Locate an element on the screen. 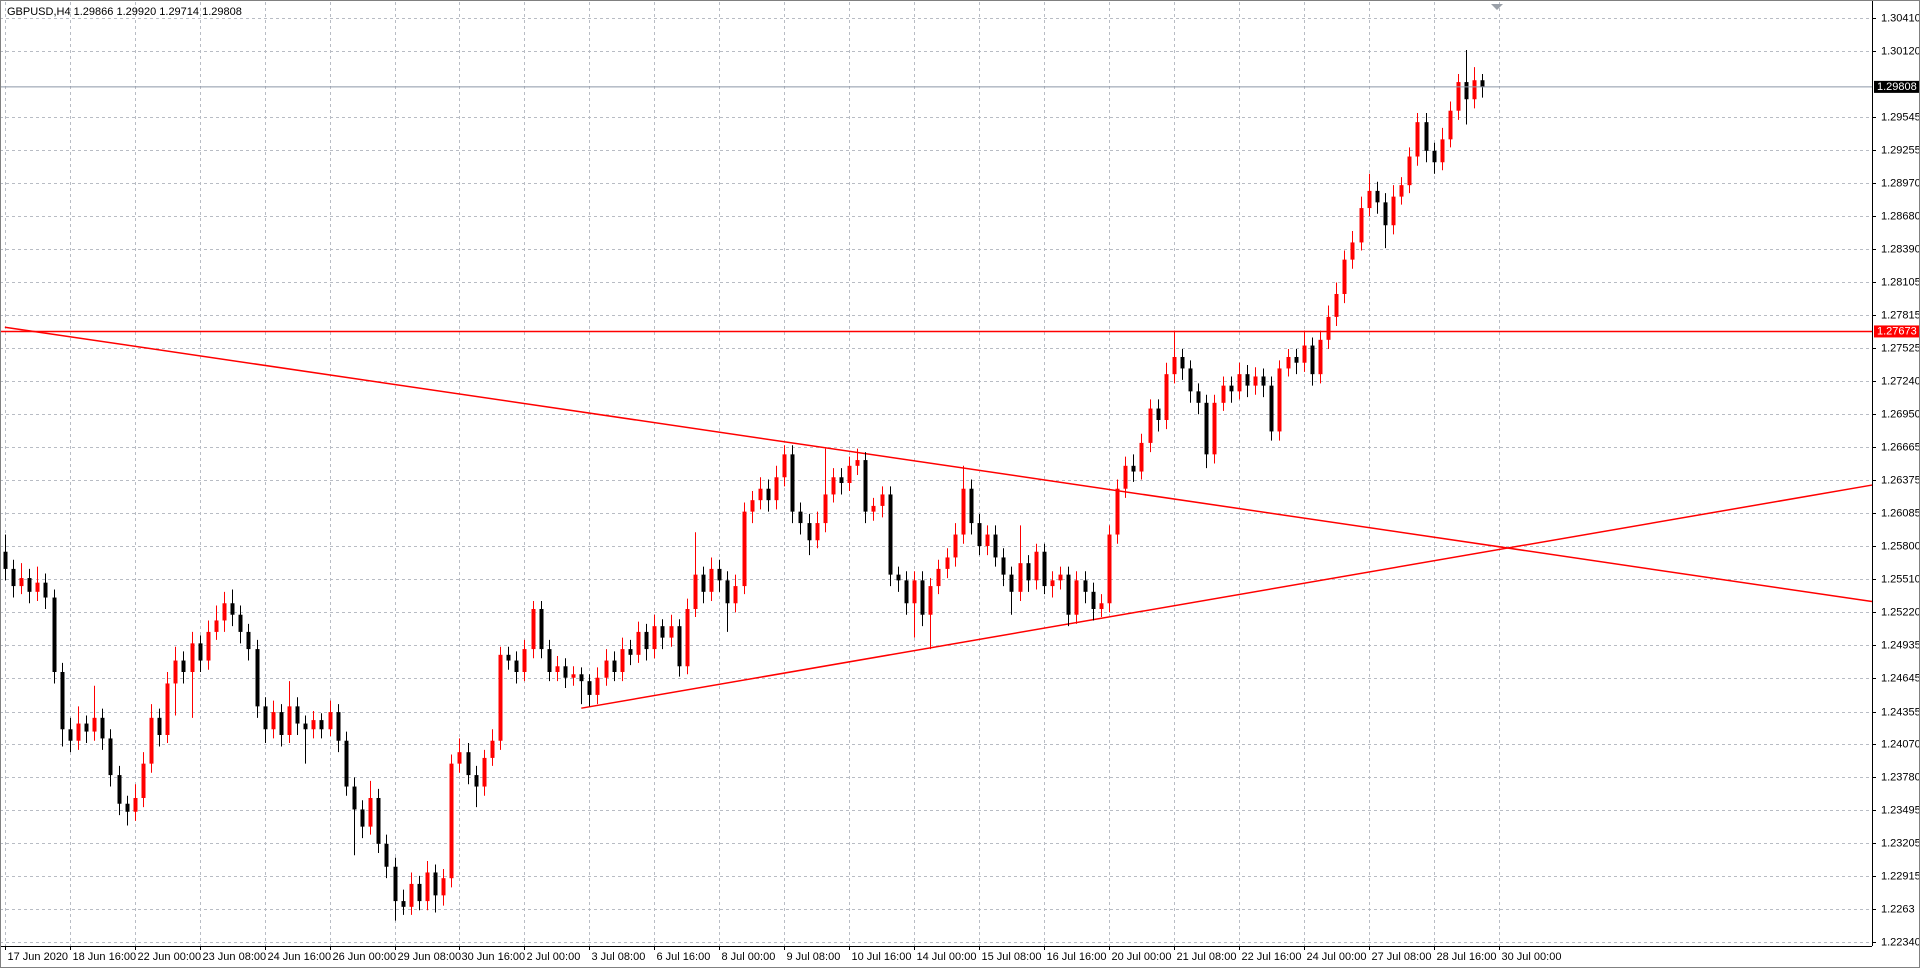 The height and width of the screenshot is (968, 1920). y-tick-label: 1.27525 is located at coordinates (1900, 348).